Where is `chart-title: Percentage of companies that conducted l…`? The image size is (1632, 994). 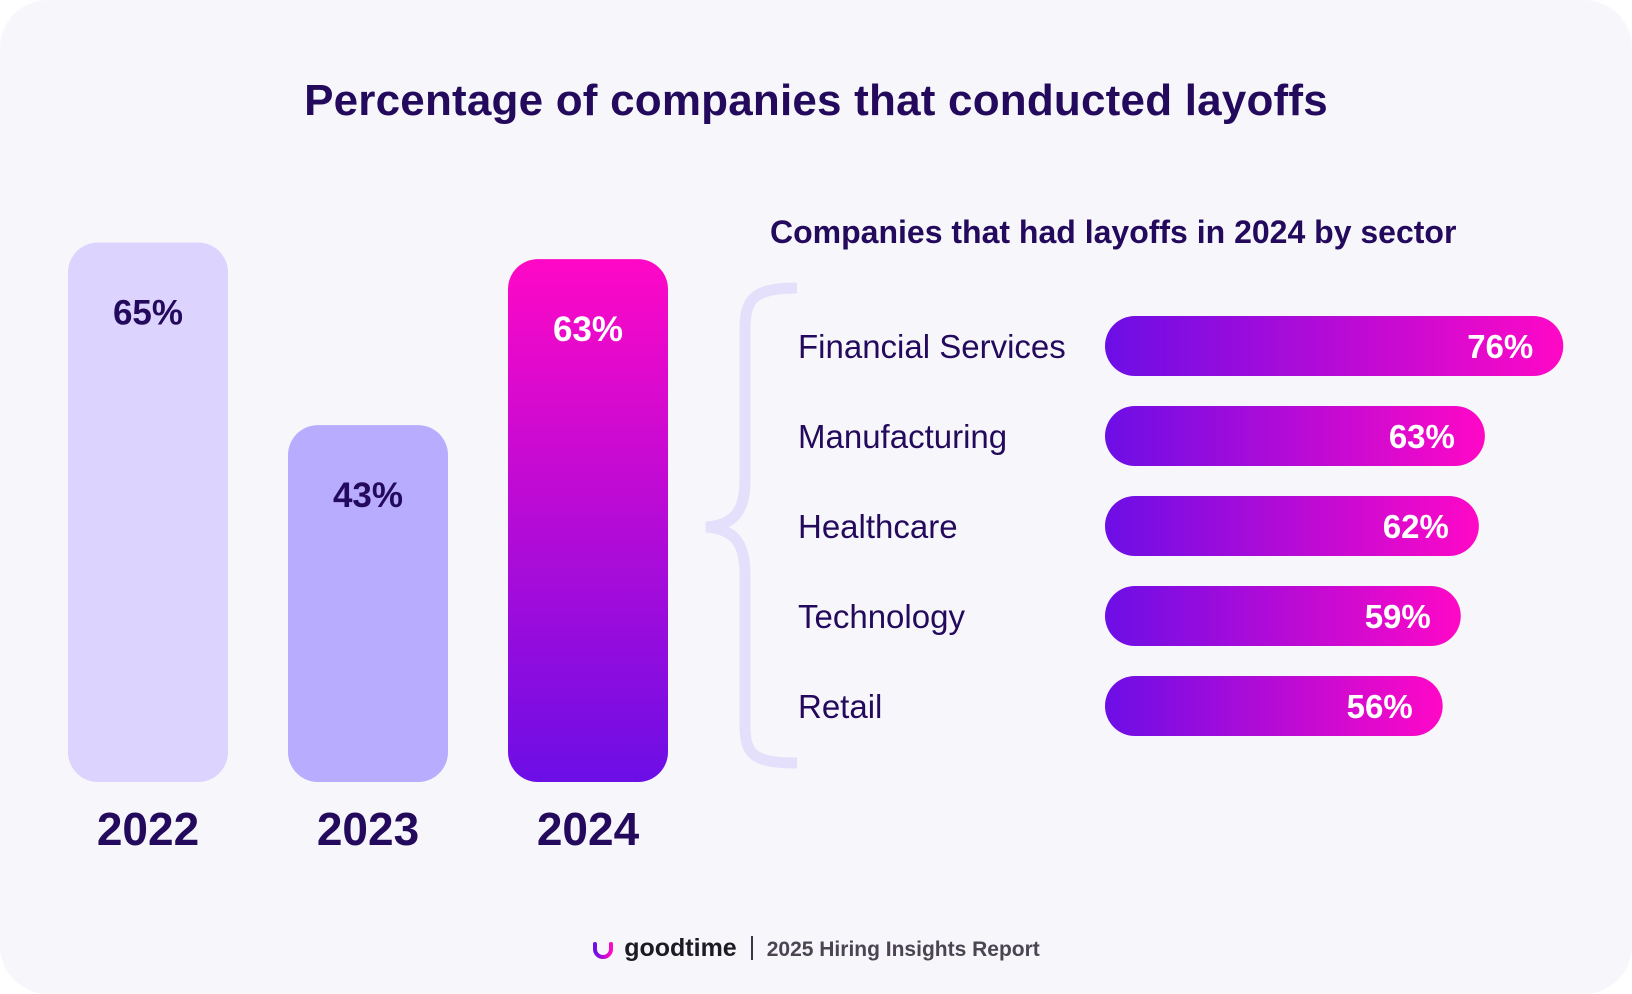
chart-title: Percentage of companies that conducted l… is located at coordinates (816, 100).